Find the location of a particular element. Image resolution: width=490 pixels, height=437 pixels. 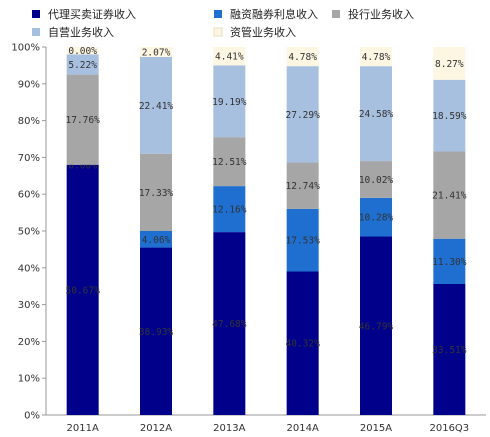

y-tick-label: 100% is located at coordinates (25, 48).